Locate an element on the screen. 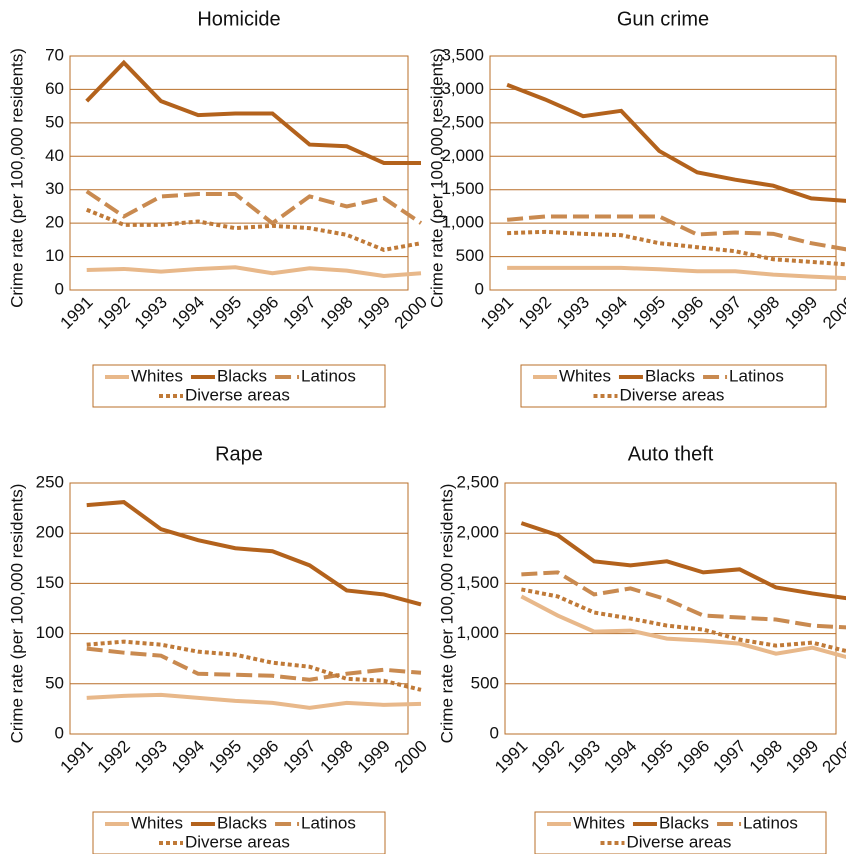  y-tick-label: 60 is located at coordinates (54, 88).